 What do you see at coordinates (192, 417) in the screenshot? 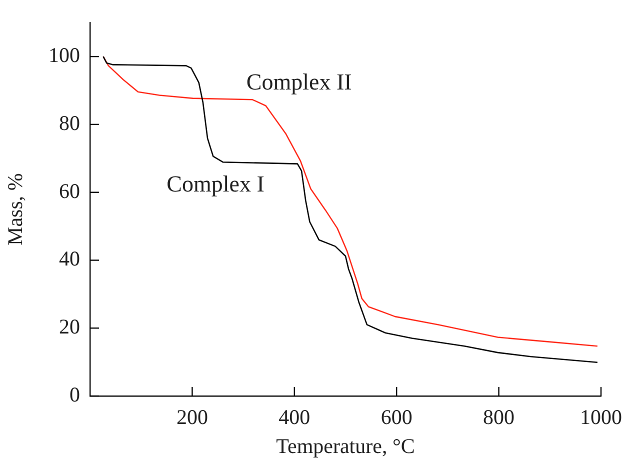
I see `x-tick-label: 200` at bounding box center [192, 417].